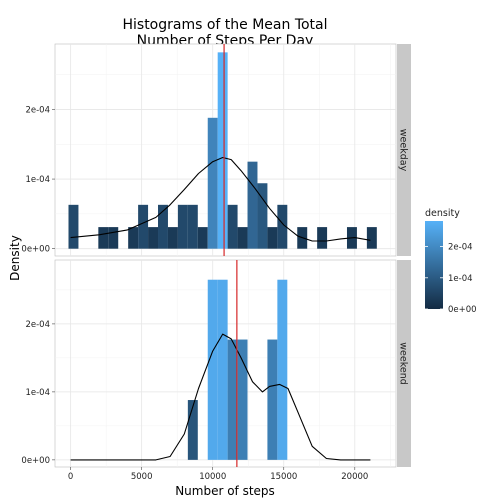  Describe the element at coordinates (460, 248) in the screenshot. I see `legend-label: 2e-04` at that location.